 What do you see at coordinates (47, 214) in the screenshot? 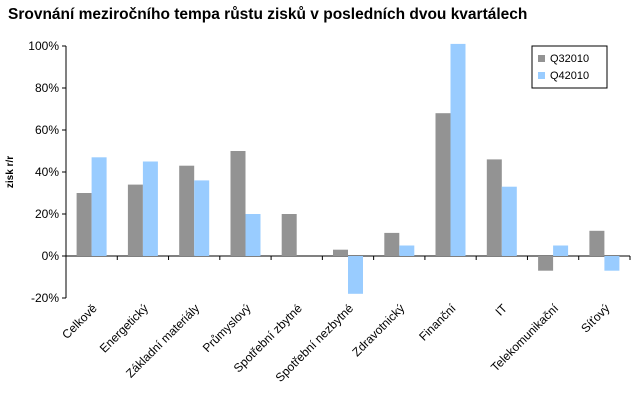
I see `y-tick-label: 20%` at bounding box center [47, 214].